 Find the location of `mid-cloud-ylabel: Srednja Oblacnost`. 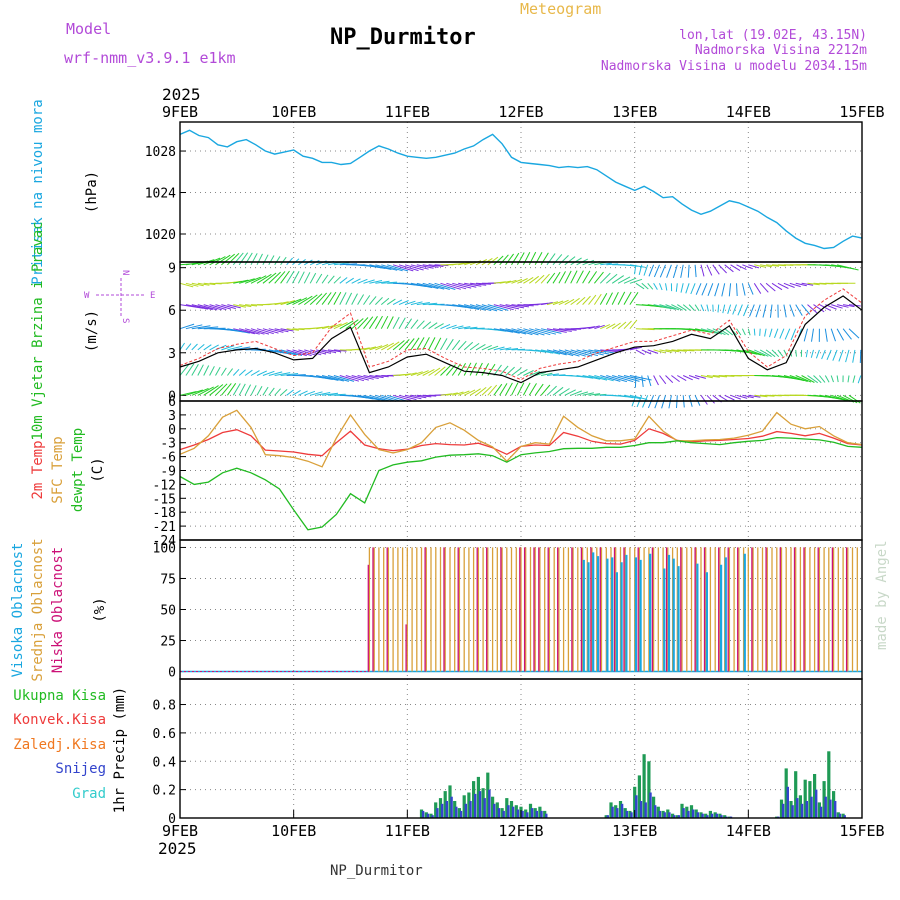

mid-cloud-ylabel: Srednja Oblacnost is located at coordinates (38, 609).